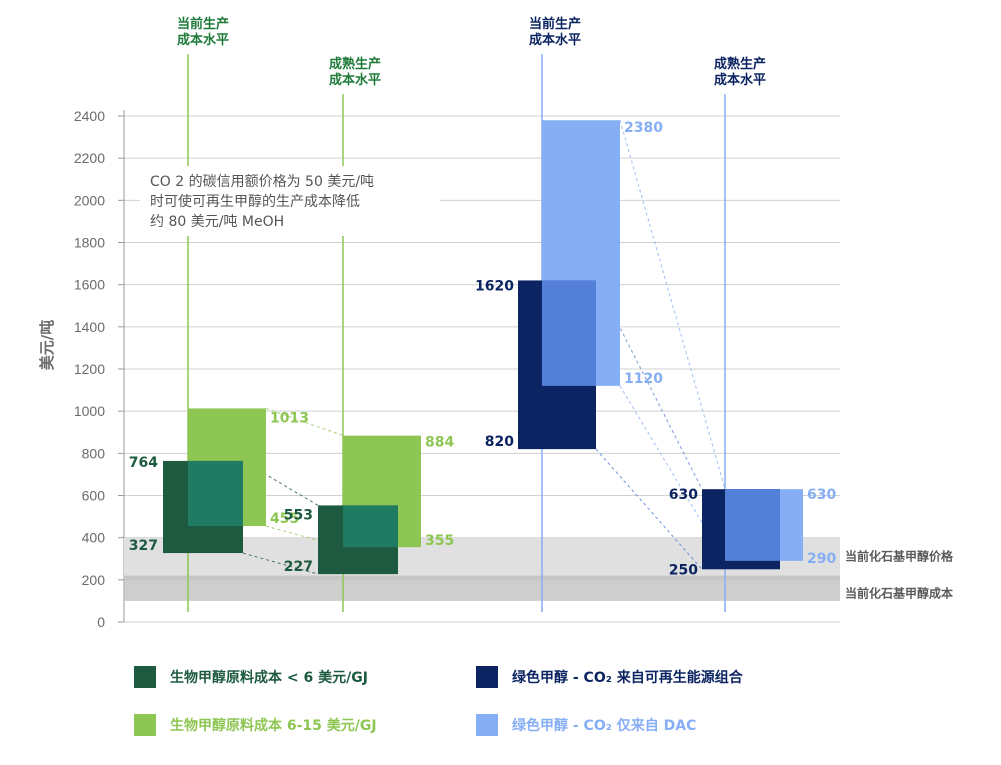 The image size is (1001, 765). Describe the element at coordinates (439, 541) in the screenshot. I see `data-label: 355` at that location.